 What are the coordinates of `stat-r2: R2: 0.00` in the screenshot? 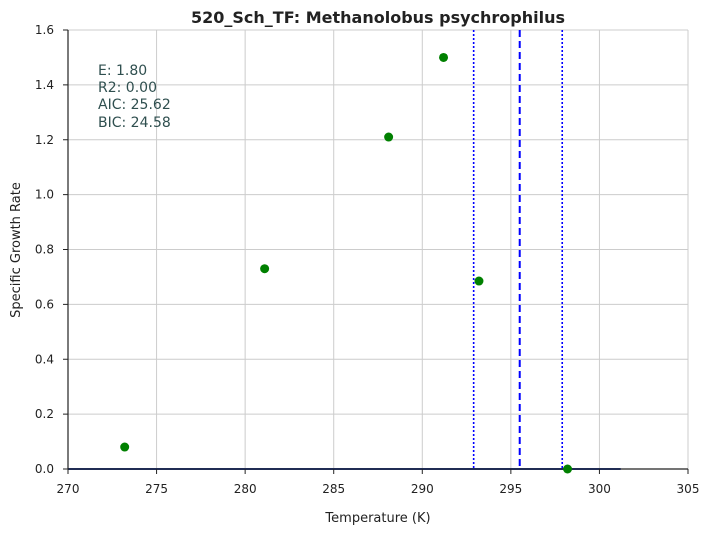 It's located at (127, 88).